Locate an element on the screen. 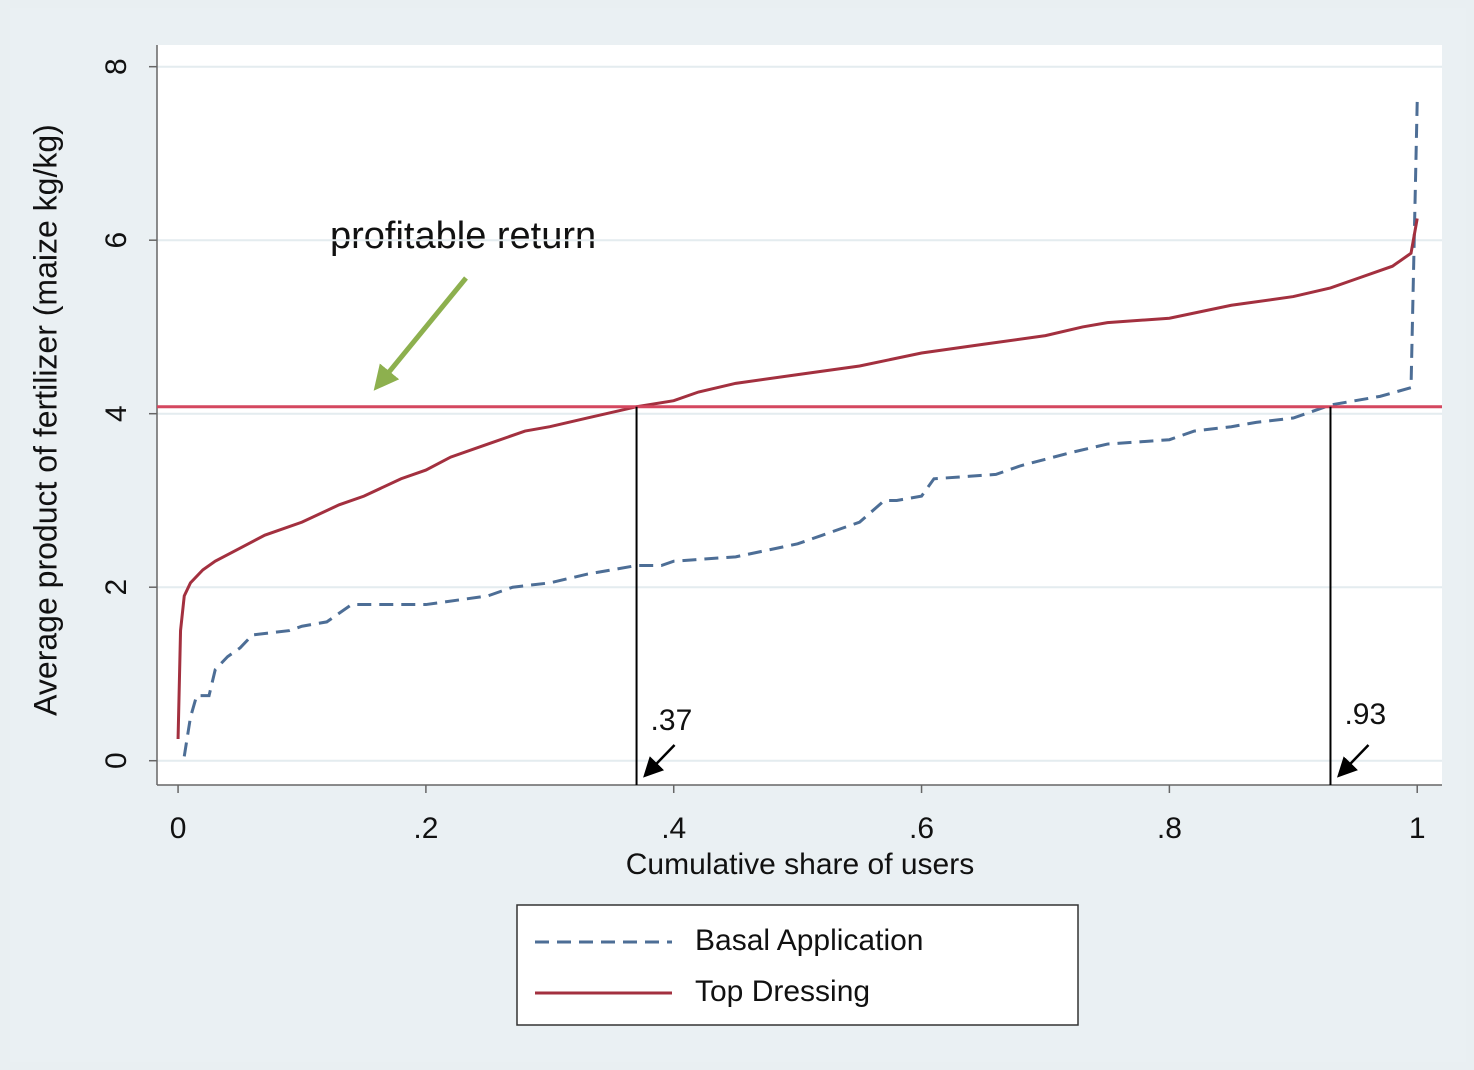 The width and height of the screenshot is (1474, 1070). legend-label: Basal Application is located at coordinates (809, 940).